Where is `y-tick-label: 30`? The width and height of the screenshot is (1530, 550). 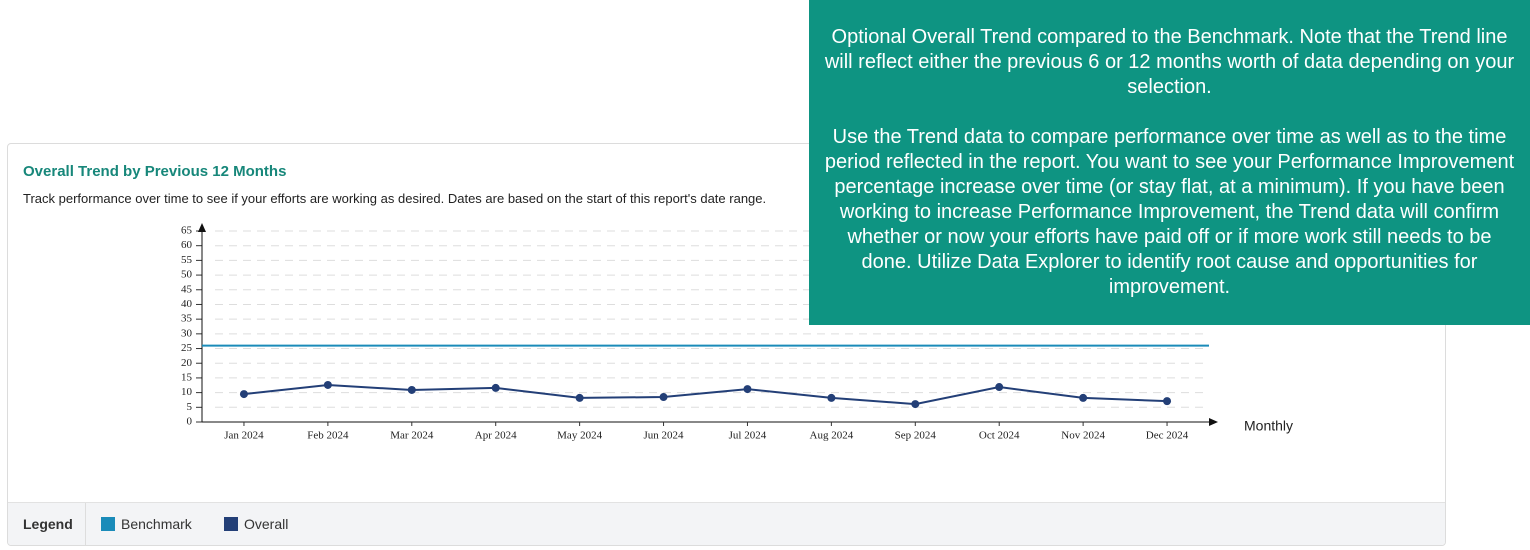
y-tick-label: 30 is located at coordinates (187, 333).